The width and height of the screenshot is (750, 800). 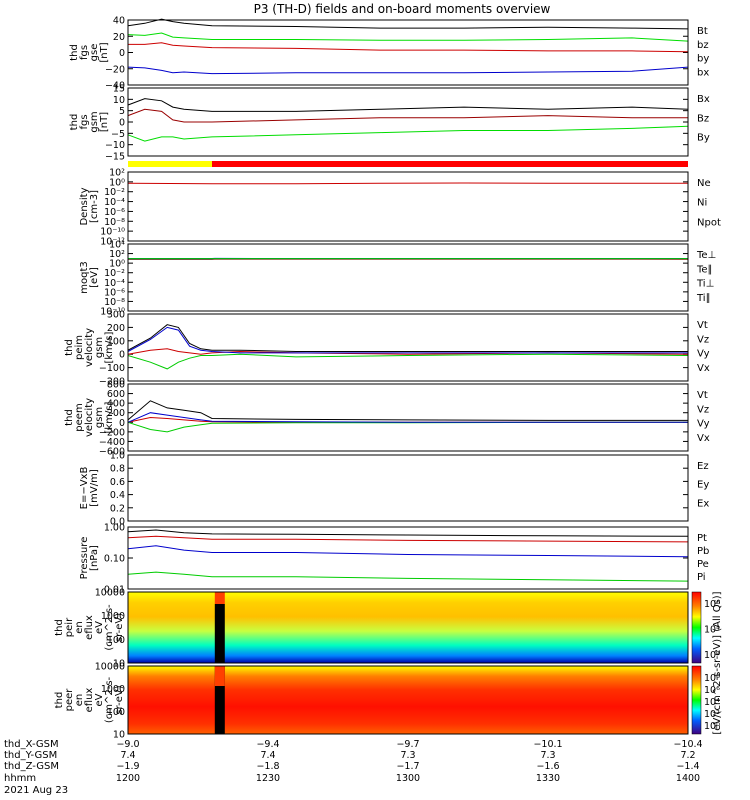 What do you see at coordinates (69, 700) in the screenshot?
I see `ylabel-line: peer` at bounding box center [69, 700].